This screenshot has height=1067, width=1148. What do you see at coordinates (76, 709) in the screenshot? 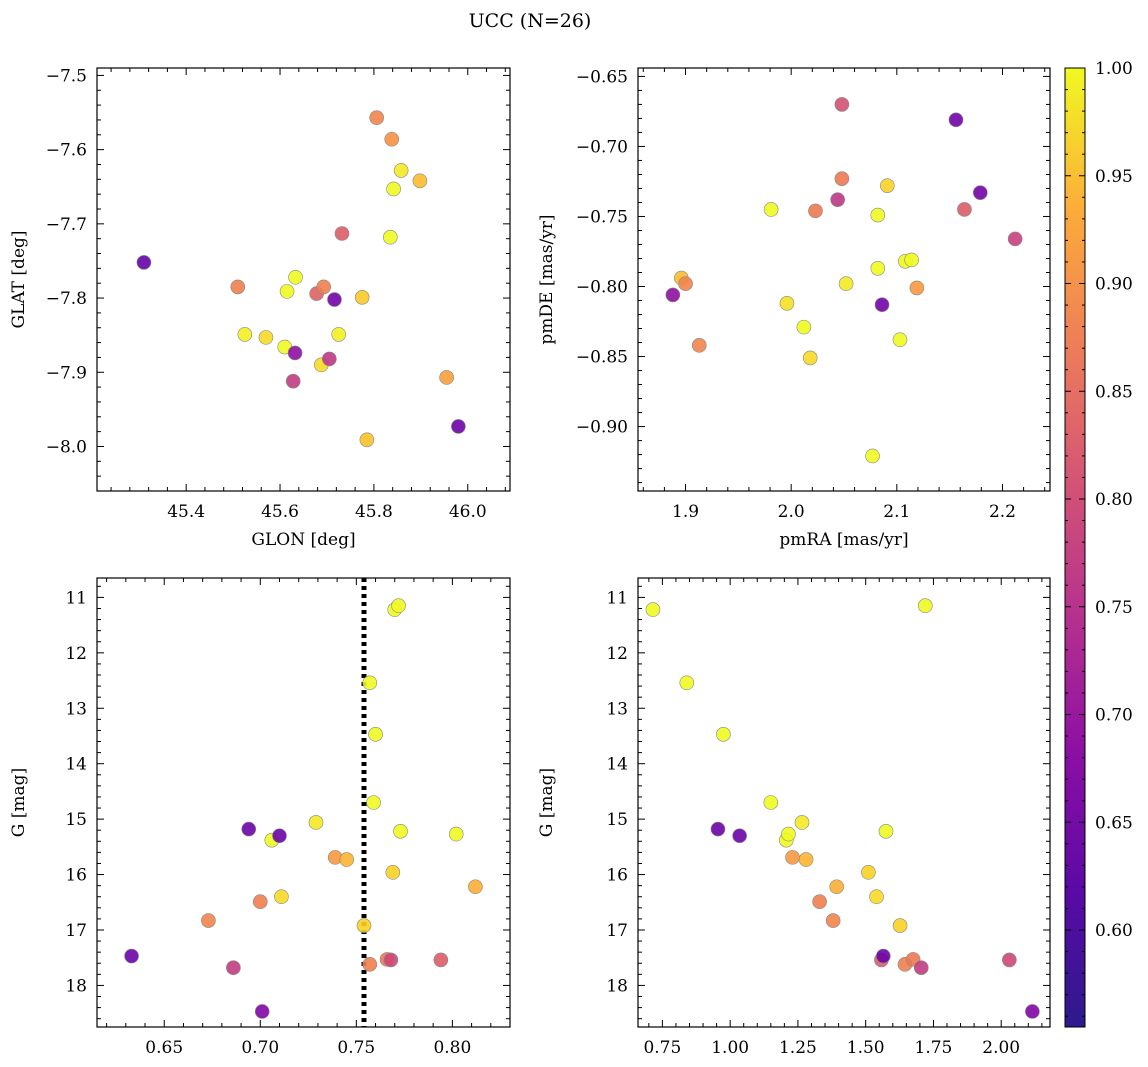
I see `y-tick-label: 13` at bounding box center [76, 709].